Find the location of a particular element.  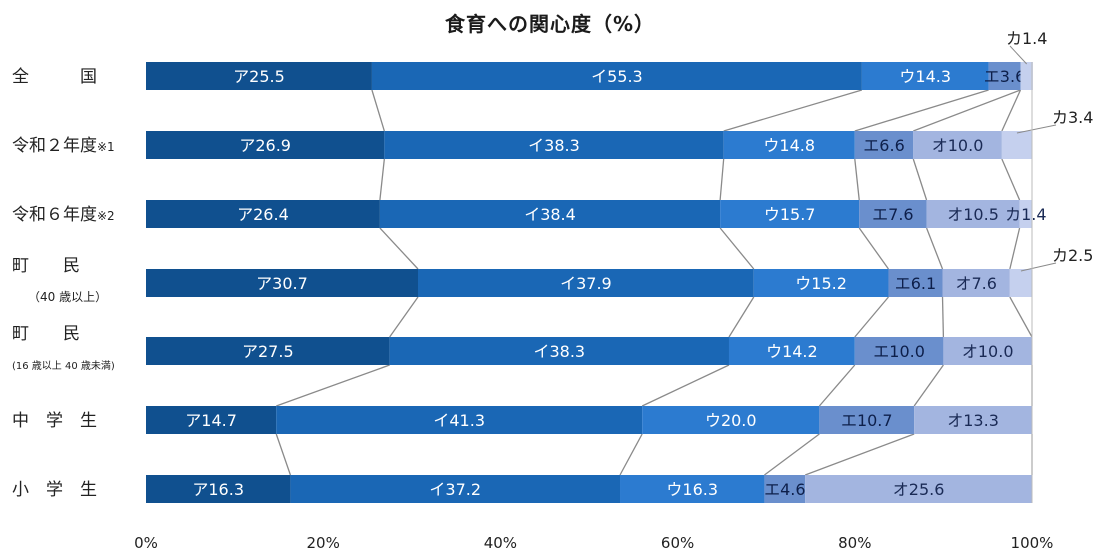

data-label: オ7.6 is located at coordinates (975, 283).